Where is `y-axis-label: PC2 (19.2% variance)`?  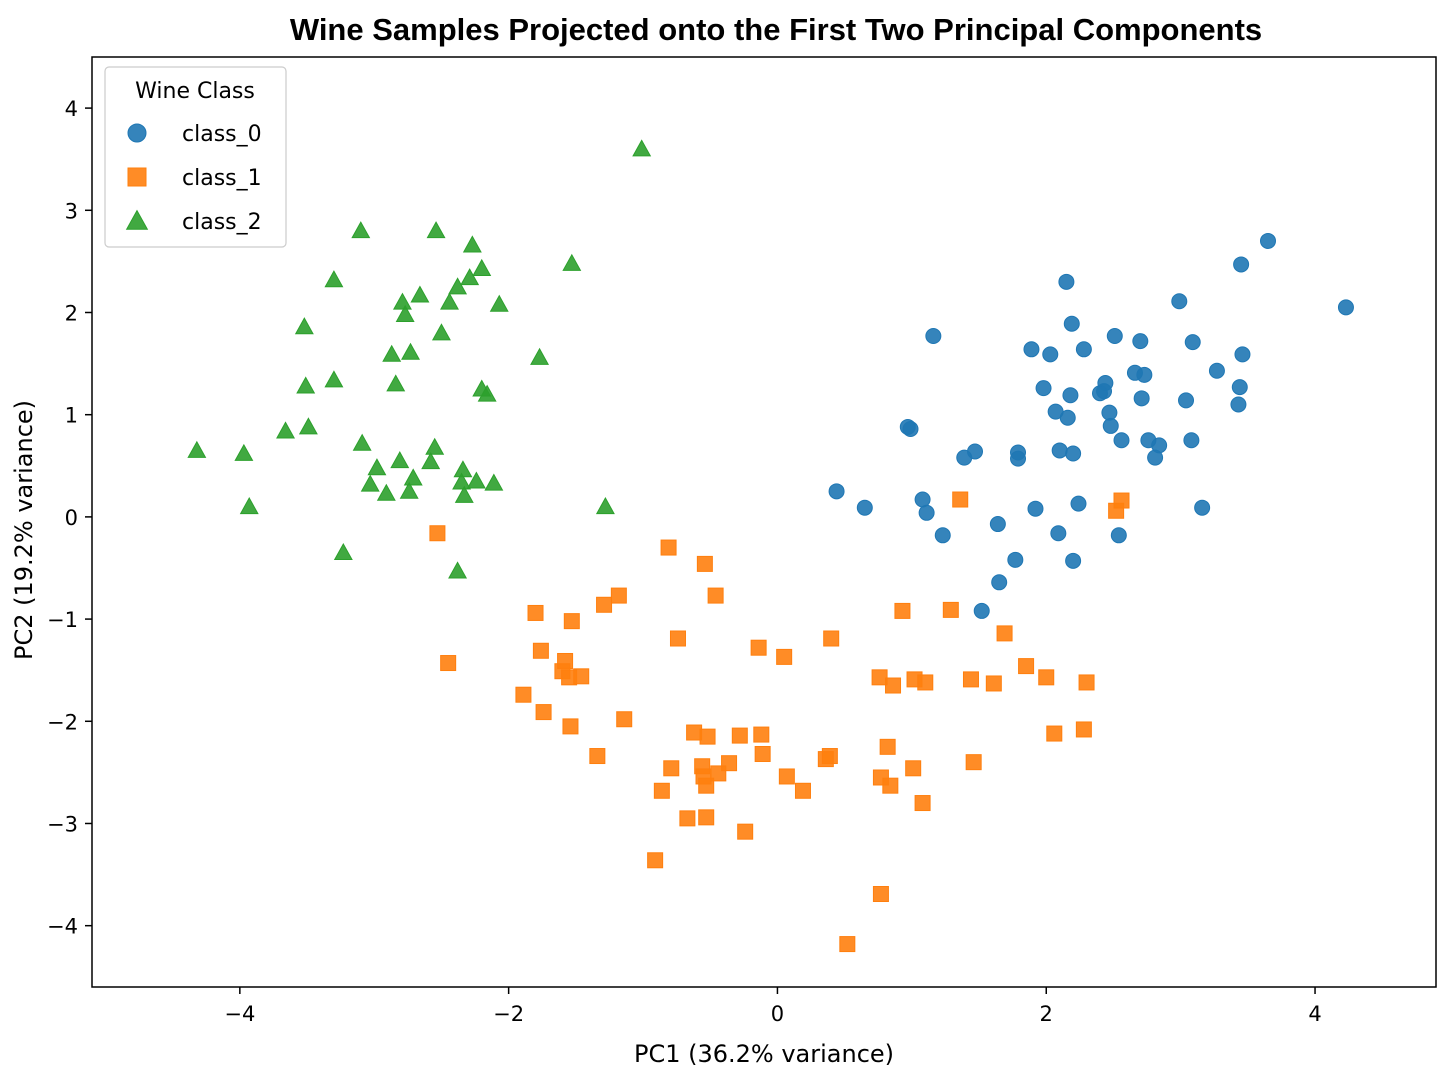
y-axis-label: PC2 (19.2% variance) is located at coordinates (24, 530).